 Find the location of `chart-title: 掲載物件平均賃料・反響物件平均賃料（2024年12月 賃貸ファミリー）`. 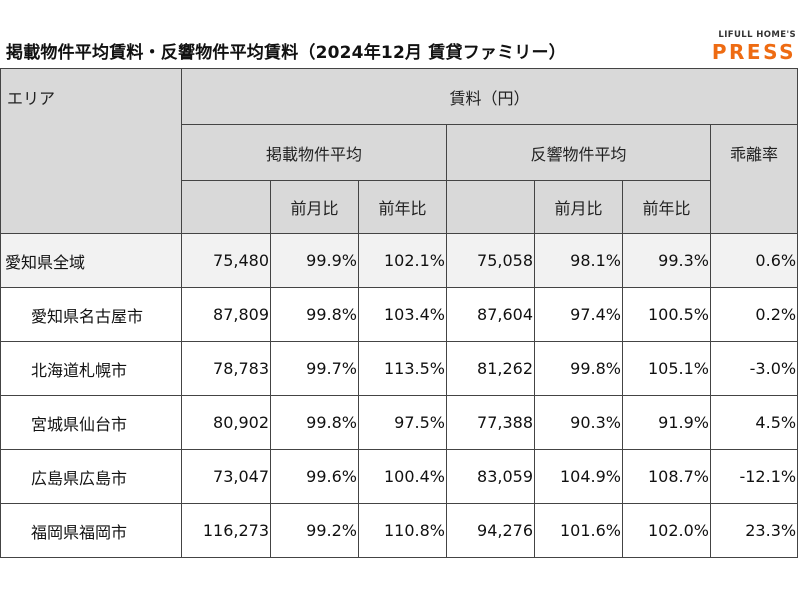

chart-title: 掲載物件平均賃料・反響物件平均賃料（2024年12月 賃貸ファミリー） is located at coordinates (286, 53).